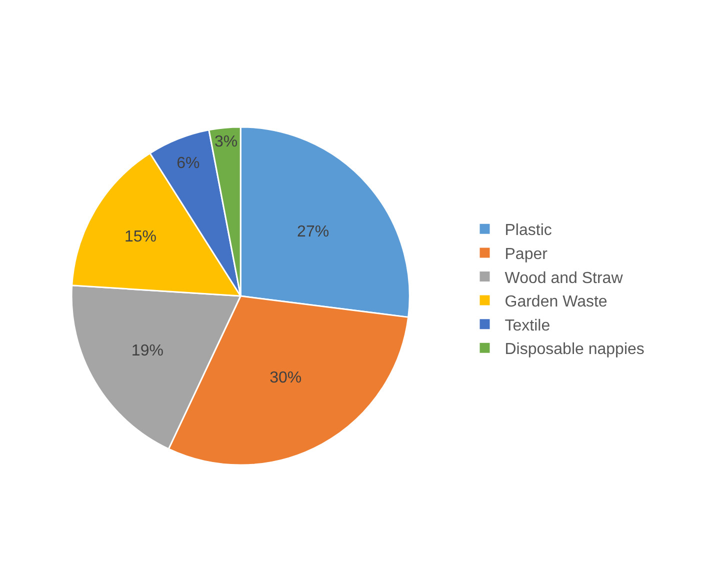 This screenshot has width=715, height=577. Describe the element at coordinates (286, 377) in the screenshot. I see `data-label: 30%` at that location.